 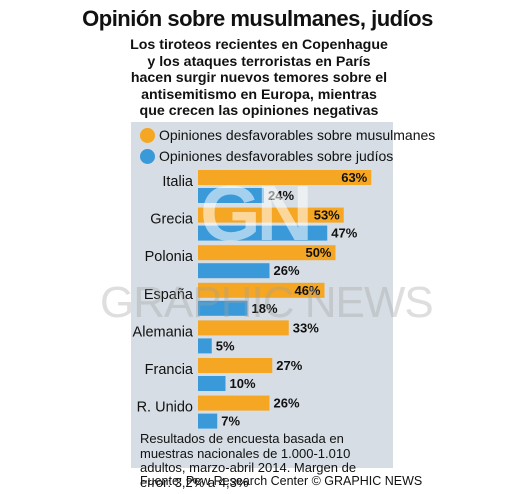 I want to click on category-label-r-unido: R. Unido, so click(x=165, y=408).